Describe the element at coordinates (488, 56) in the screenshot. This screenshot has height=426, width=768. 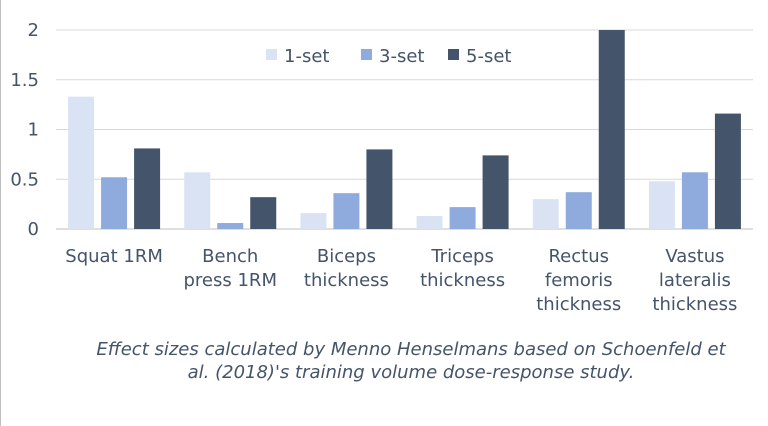
I see `legend-label-5-set: 5-set` at that location.